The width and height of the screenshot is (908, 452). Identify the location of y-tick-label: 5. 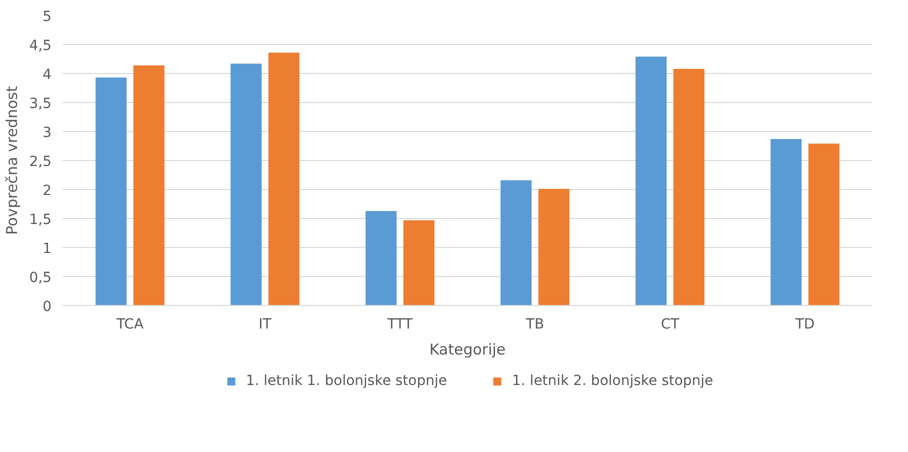
(47, 17).